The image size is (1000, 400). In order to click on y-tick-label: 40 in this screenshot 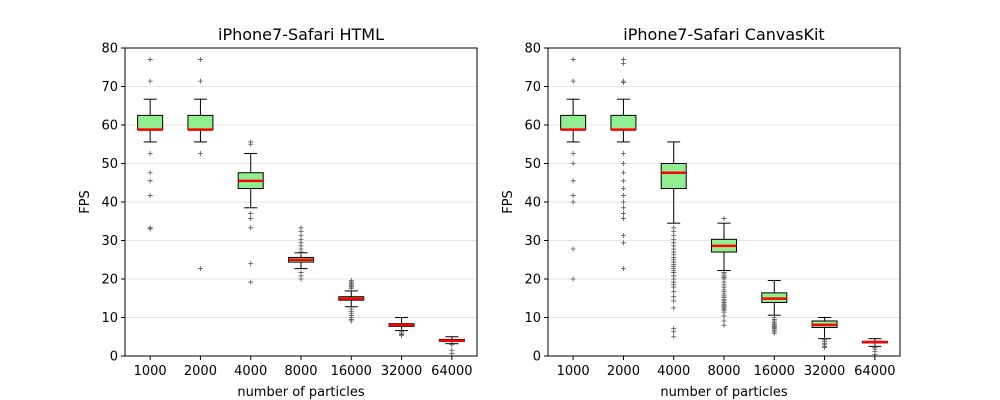, I will do `click(109, 203)`.